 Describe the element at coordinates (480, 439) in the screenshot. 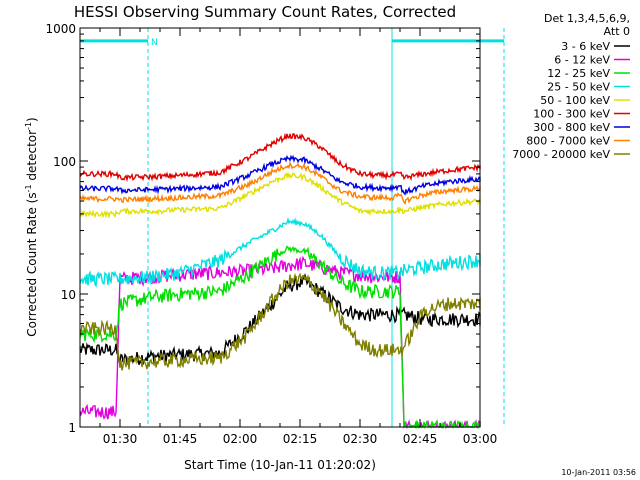

I see `x-tick-label-6: 03:00` at that location.